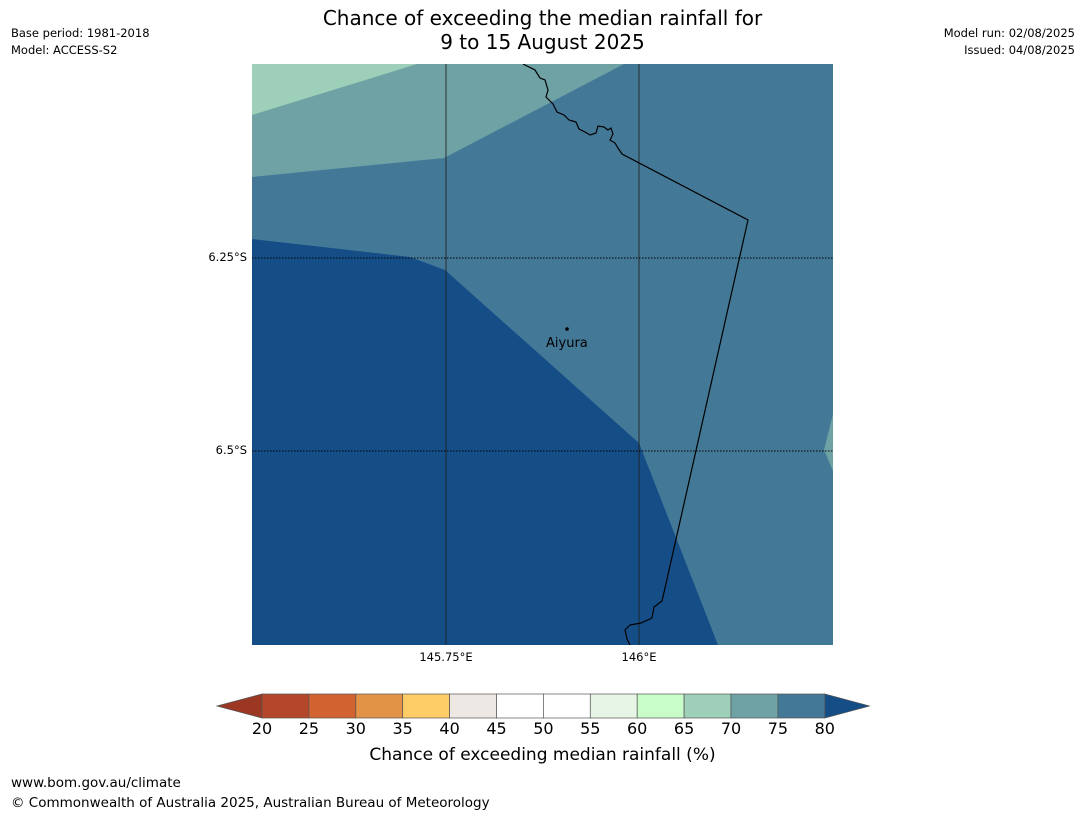 The image size is (1085, 816). Describe the element at coordinates (402, 728) in the screenshot. I see `colorbar-tick-label: 35` at that location.